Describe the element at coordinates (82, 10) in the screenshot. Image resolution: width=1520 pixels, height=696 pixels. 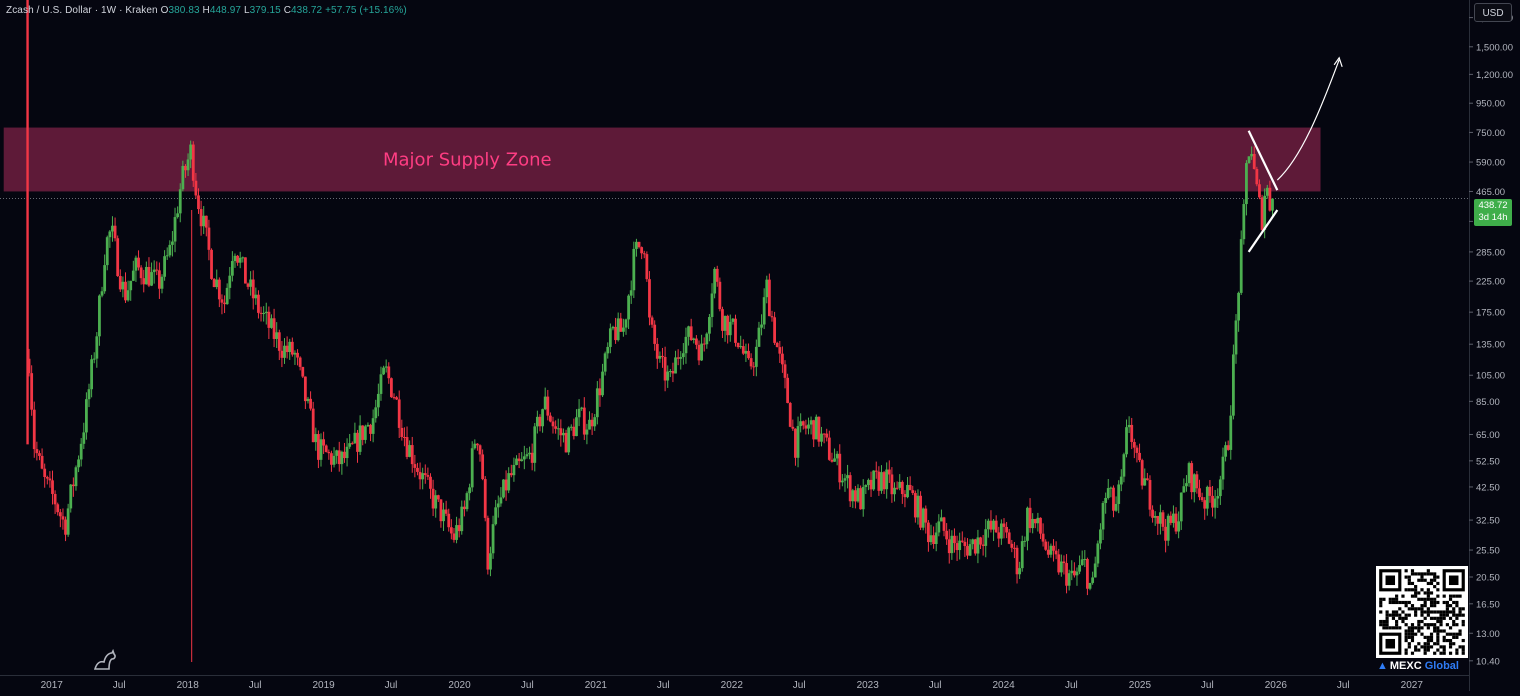
I see `symbol-title: Zcash / U.S. Dollar · 1W · Kraken` at that location.